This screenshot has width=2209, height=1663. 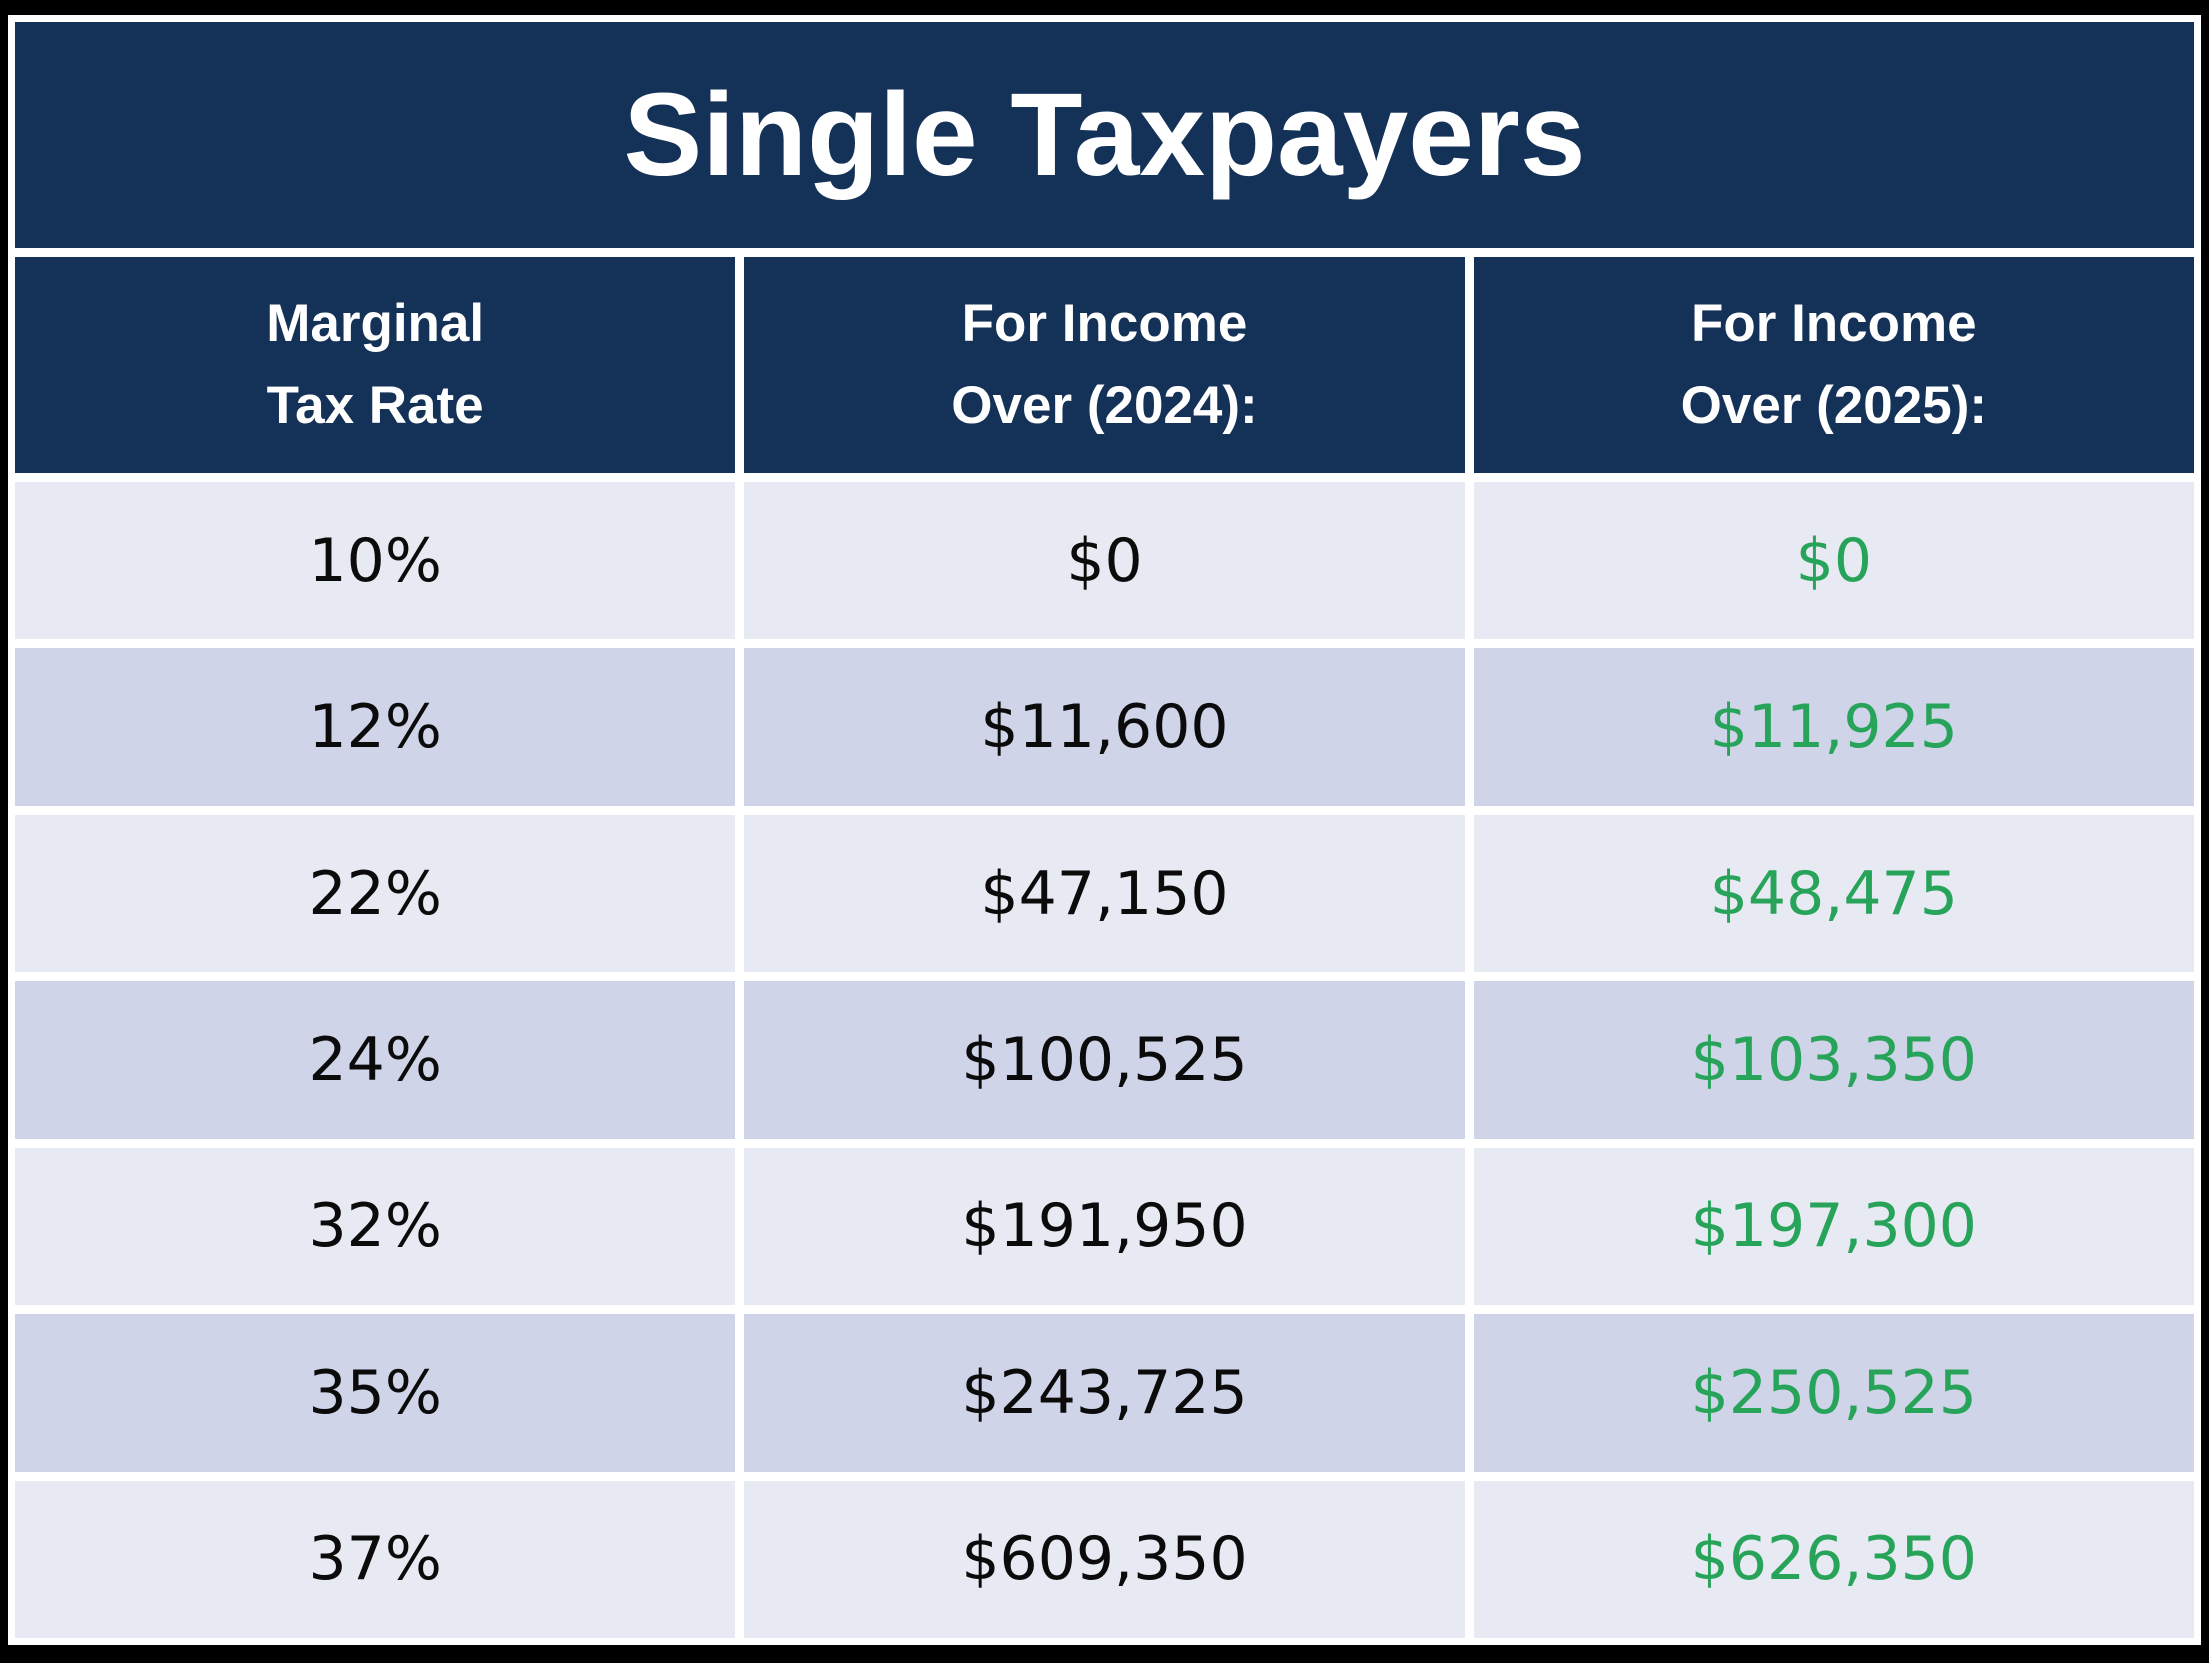 What do you see at coordinates (1833, 1393) in the screenshot?
I see `income-2025-cell: $250,525` at bounding box center [1833, 1393].